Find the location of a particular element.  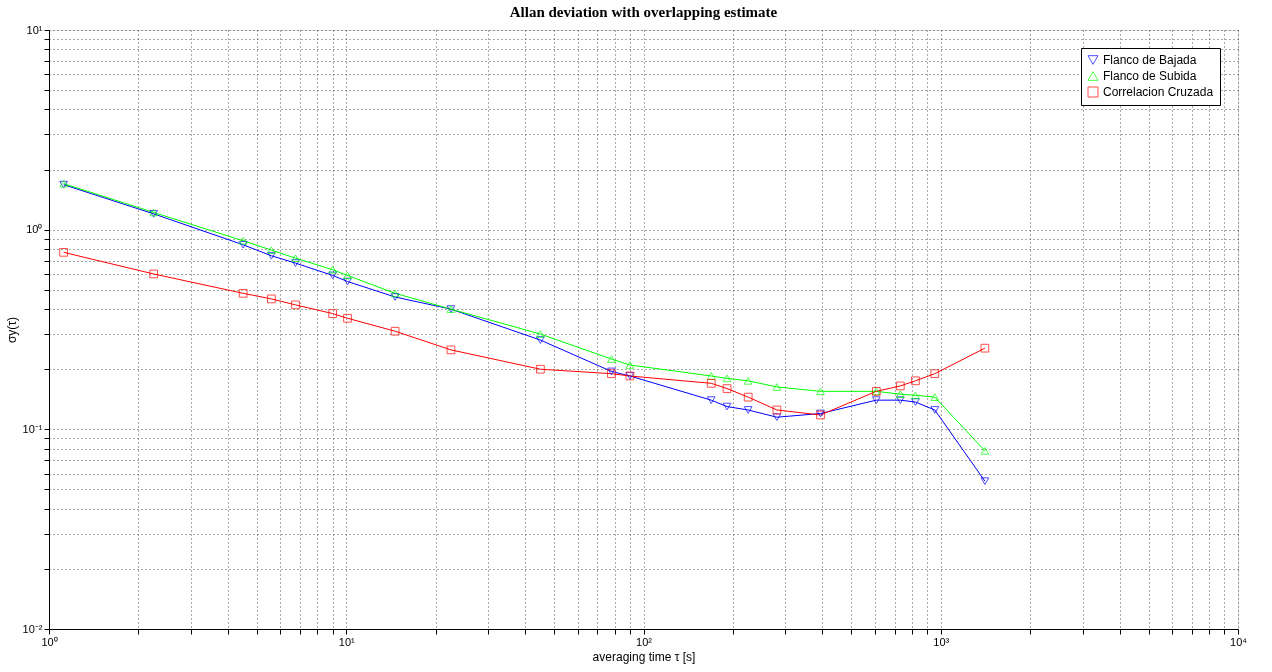

legend-label: Correlacion Cruzada is located at coordinates (1158, 92).